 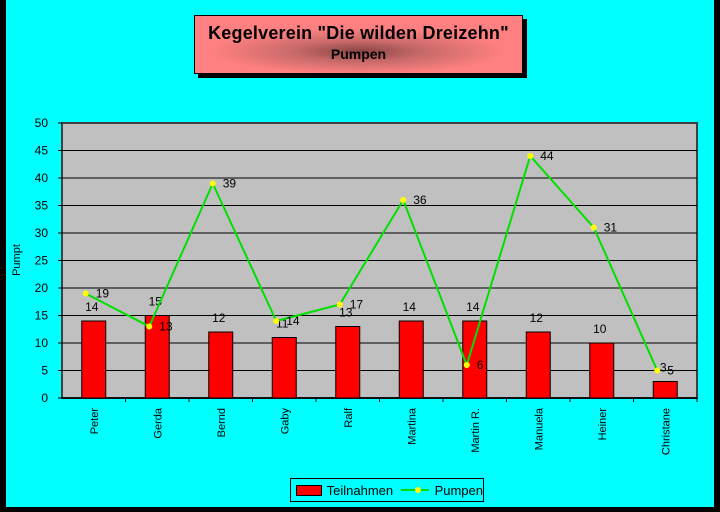 I want to click on chart-title: Kegelverein "Die wilden Dreizehn", so click(x=358, y=33).